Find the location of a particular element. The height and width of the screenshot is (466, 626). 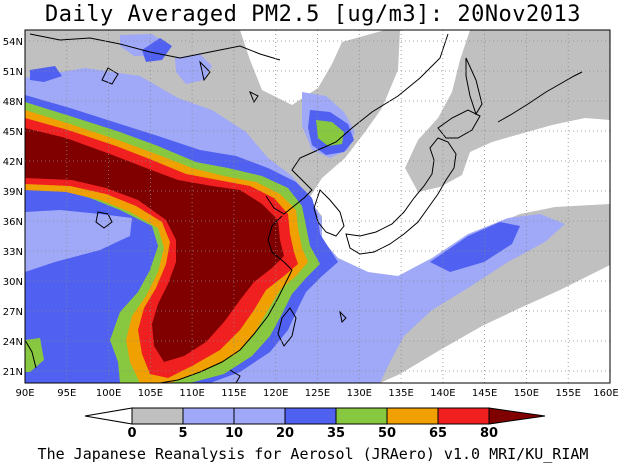

colorbar-label: 65 is located at coordinates (438, 433).